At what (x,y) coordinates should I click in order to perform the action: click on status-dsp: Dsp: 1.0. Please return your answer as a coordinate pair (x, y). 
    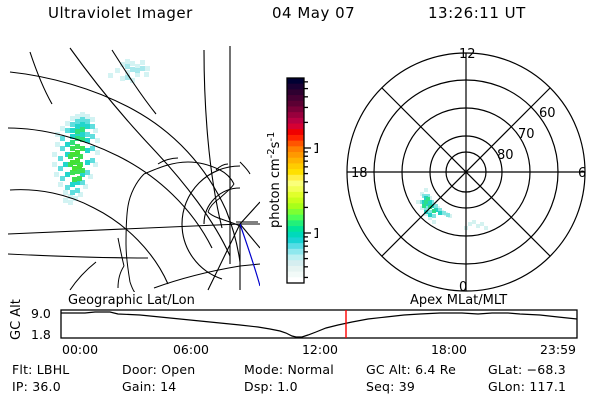
    Looking at the image, I should click on (271, 386).